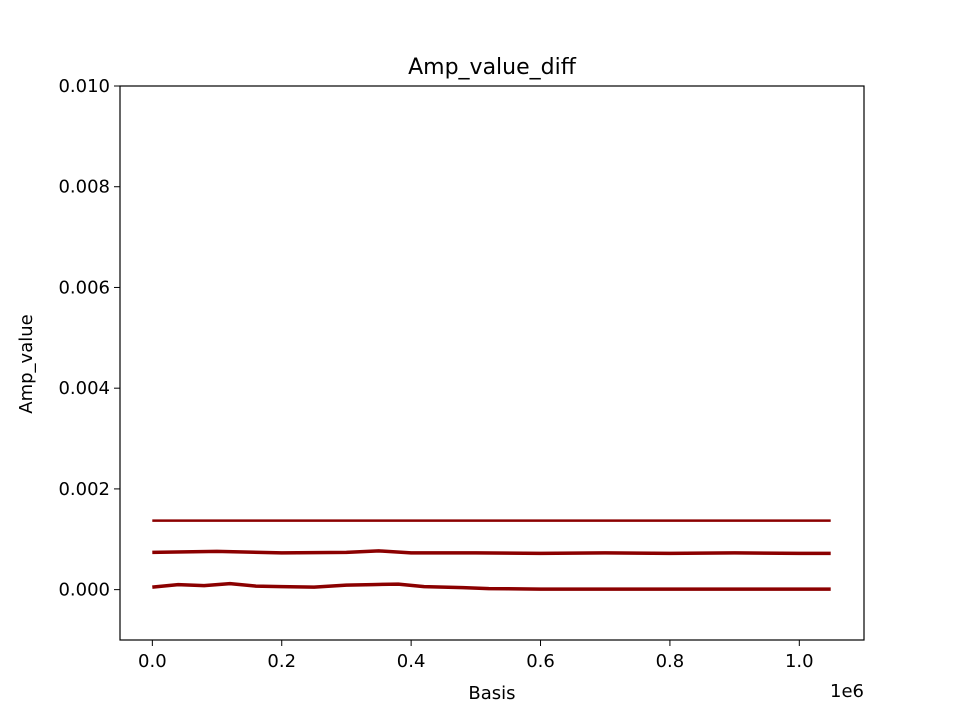 The height and width of the screenshot is (720, 960). Describe the element at coordinates (84, 388) in the screenshot. I see `y-tick-label: 0.004` at that location.